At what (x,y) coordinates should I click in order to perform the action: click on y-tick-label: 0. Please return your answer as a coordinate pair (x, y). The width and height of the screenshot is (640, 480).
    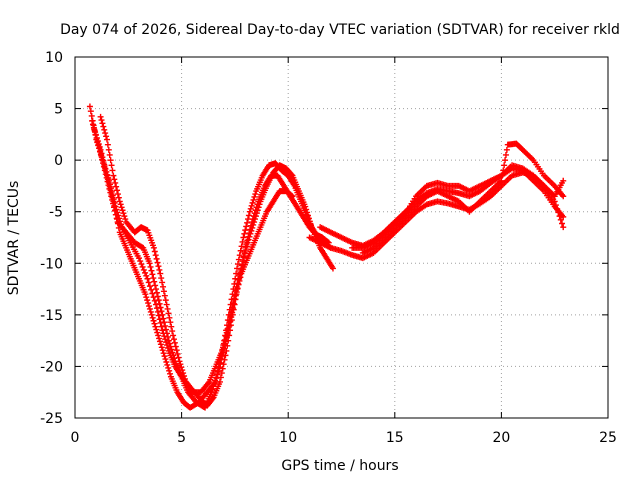
    Looking at the image, I should click on (58, 161).